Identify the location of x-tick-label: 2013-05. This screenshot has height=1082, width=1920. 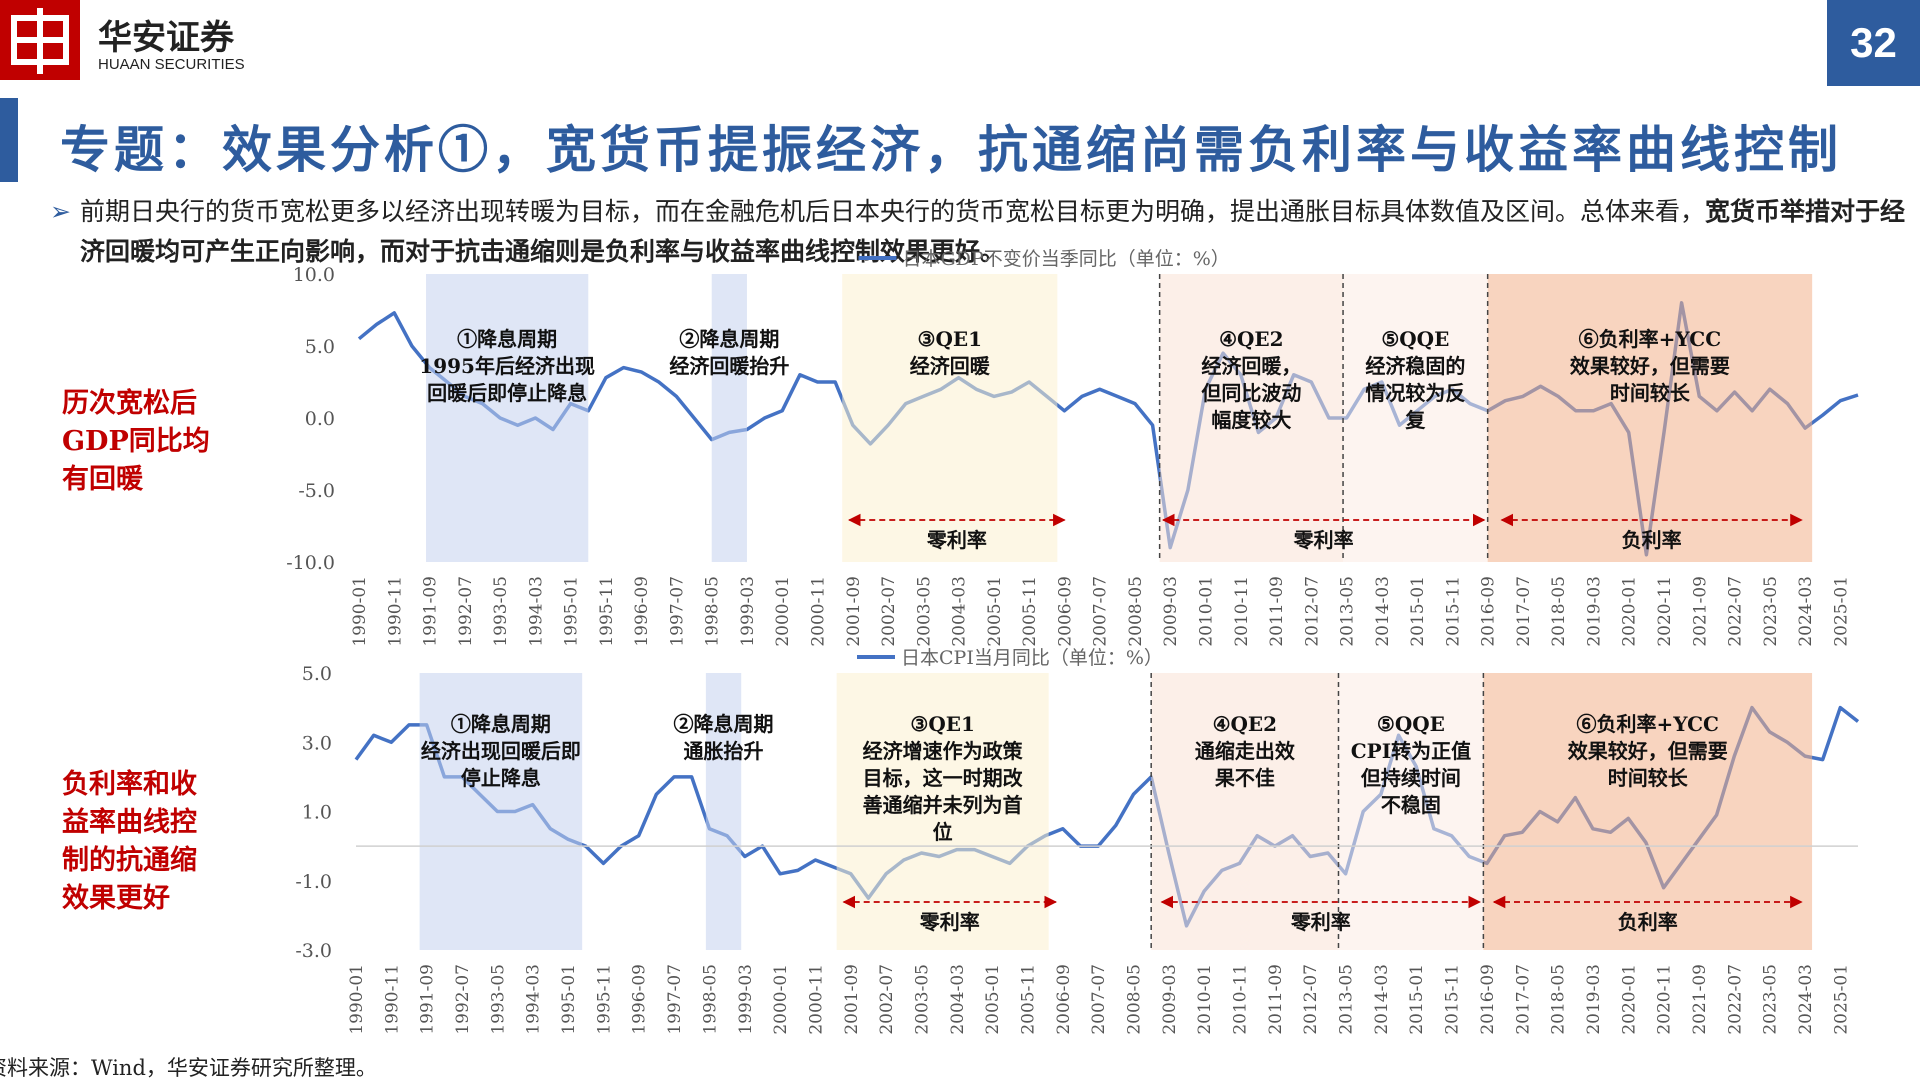
(1348, 611).